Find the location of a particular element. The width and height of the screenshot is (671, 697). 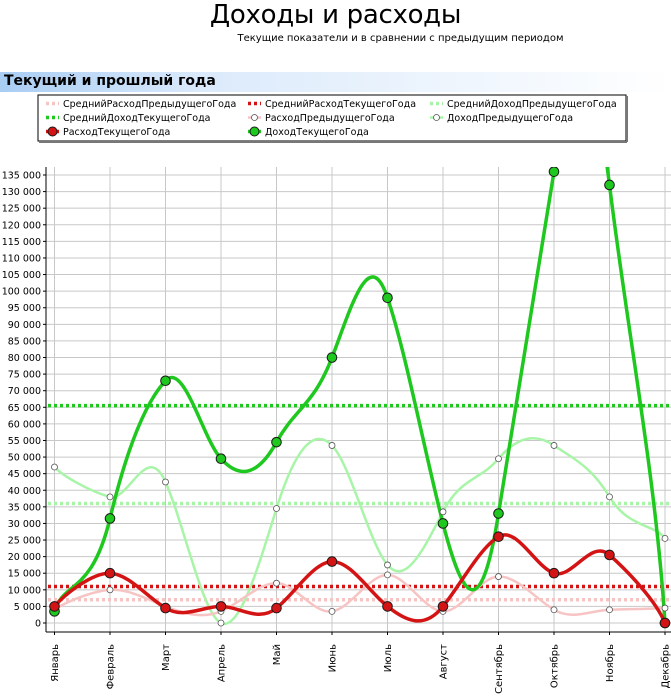

legend-label: СреднийРасходТекущегоГода is located at coordinates (340, 104).